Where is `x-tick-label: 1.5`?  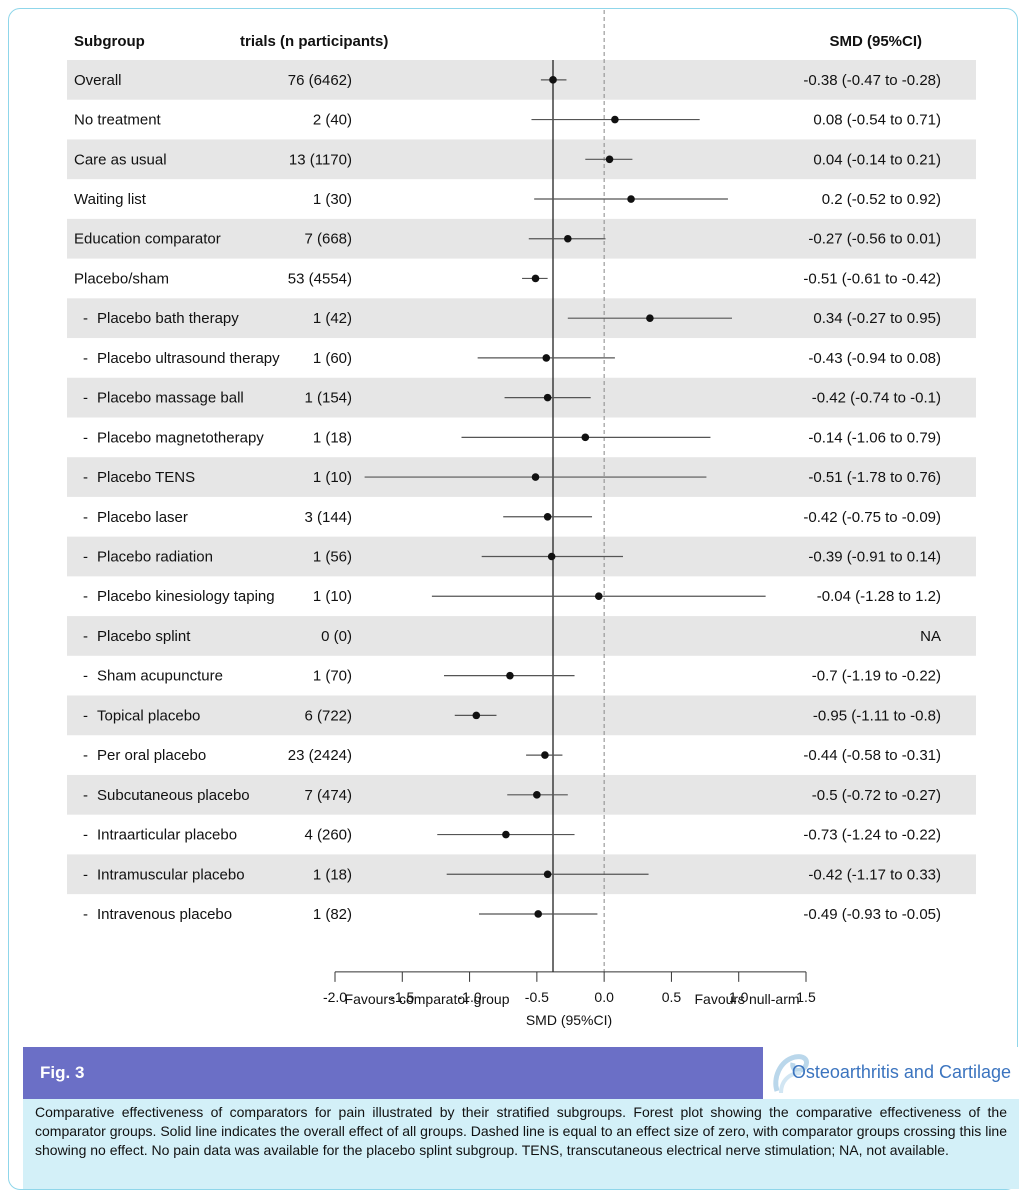
x-tick-label: 1.5 is located at coordinates (806, 997).